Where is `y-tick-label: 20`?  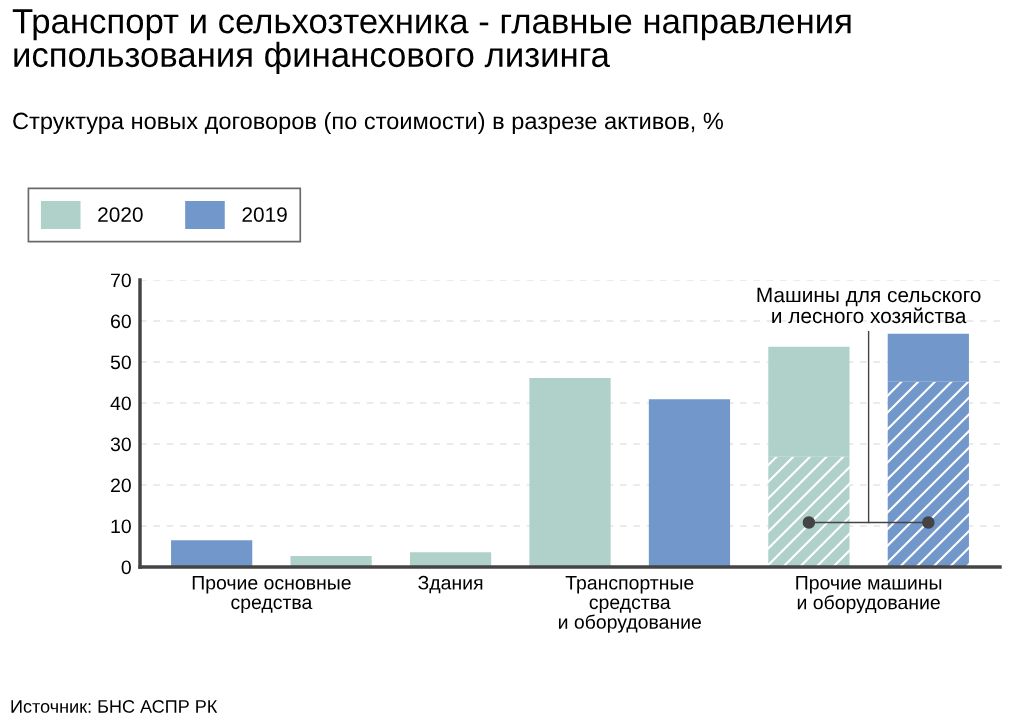 y-tick-label: 20 is located at coordinates (121, 485).